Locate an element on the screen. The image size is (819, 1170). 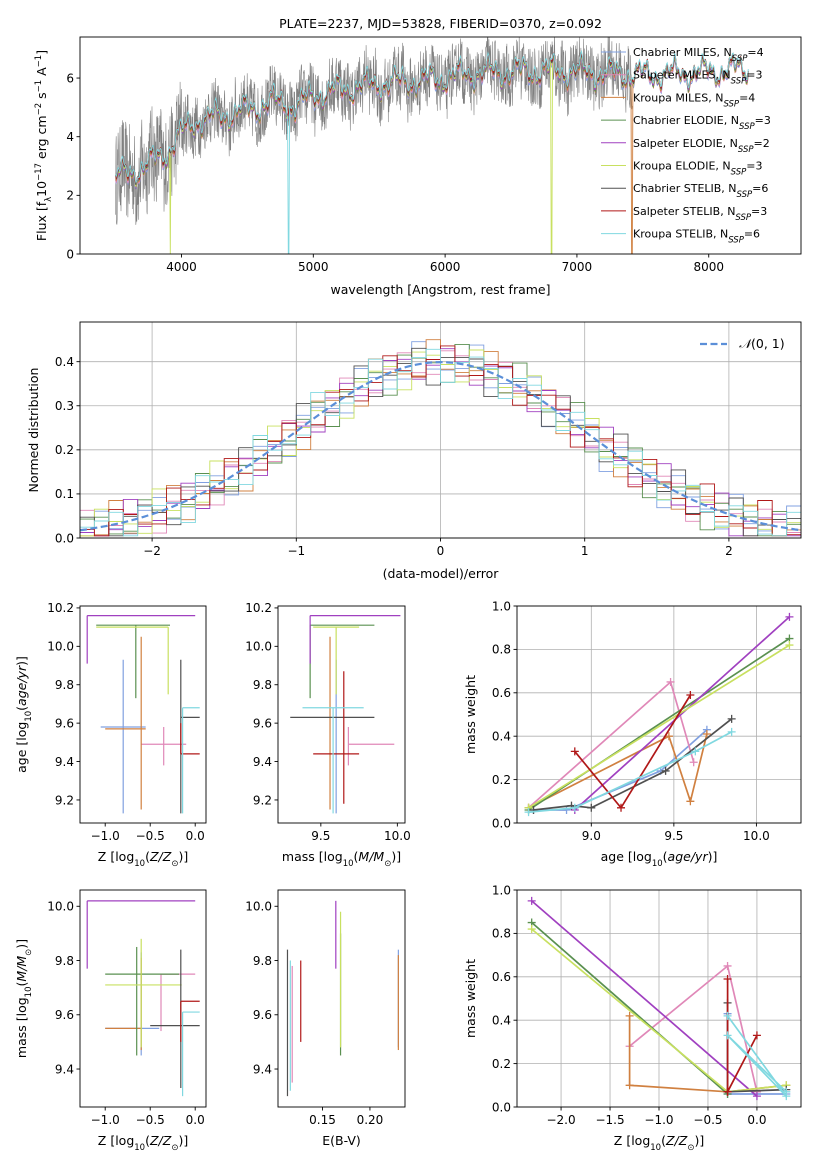
label-part: =6 is located at coordinates (752, 234).